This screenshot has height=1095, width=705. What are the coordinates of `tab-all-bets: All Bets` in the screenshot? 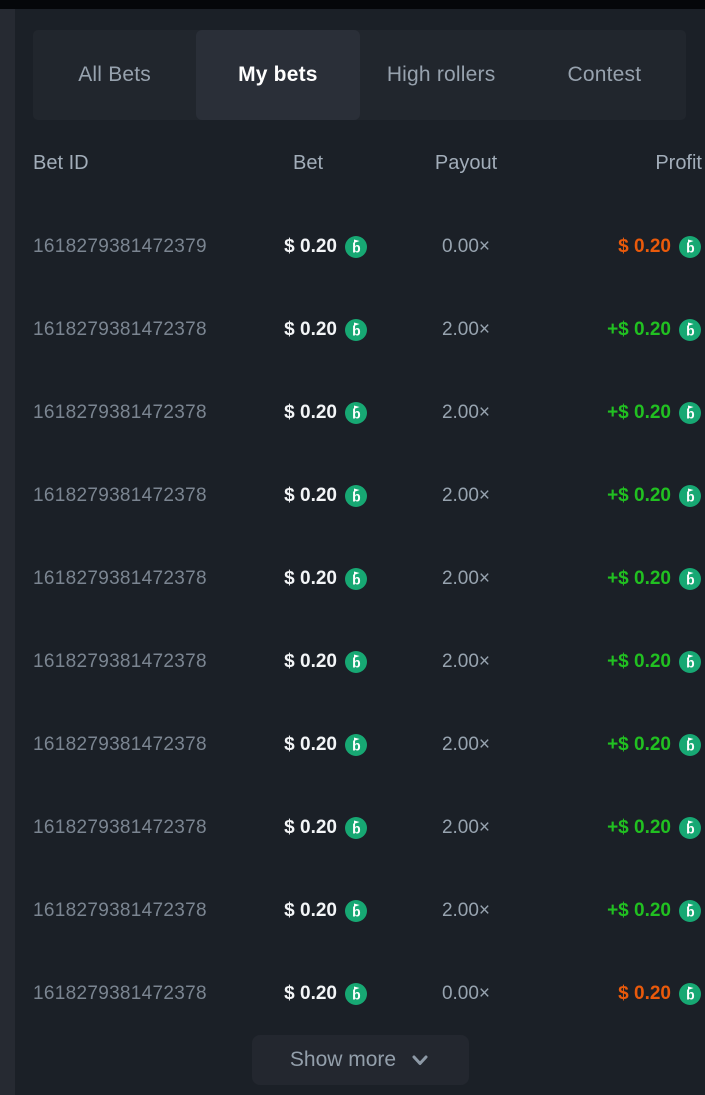 It's located at (114, 75).